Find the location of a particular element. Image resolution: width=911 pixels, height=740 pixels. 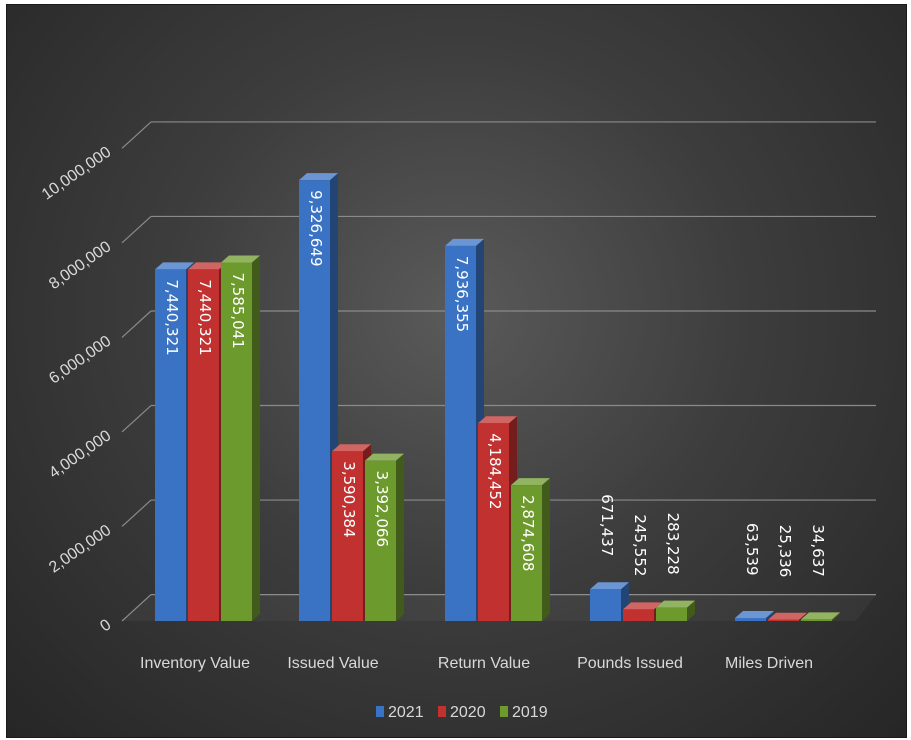

y-tick-label: 2,000,000 is located at coordinates (80, 549).